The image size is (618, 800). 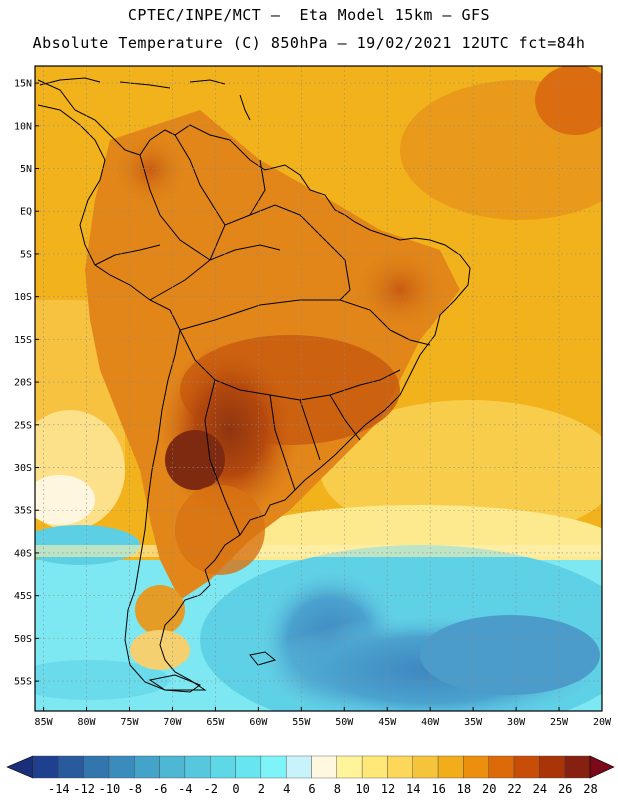 What do you see at coordinates (26, 212) in the screenshot?
I see `lat-tick-label: EQ` at bounding box center [26, 212].